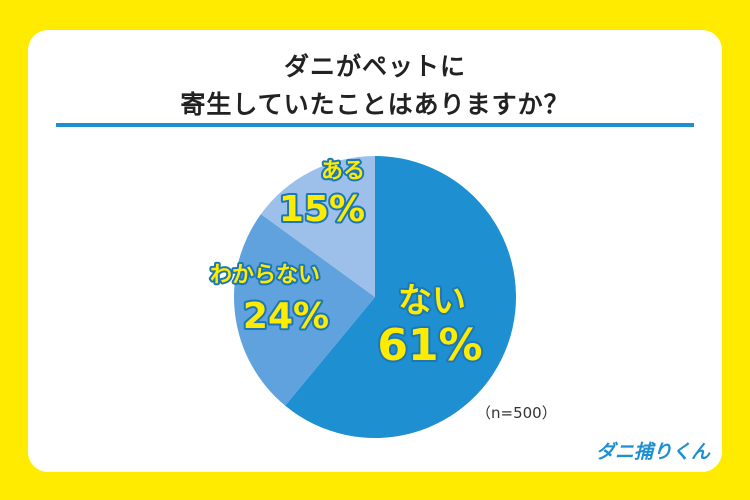 Image resolution: width=750 pixels, height=500 pixels. I want to click on slice-label-3: ある, so click(343, 171).